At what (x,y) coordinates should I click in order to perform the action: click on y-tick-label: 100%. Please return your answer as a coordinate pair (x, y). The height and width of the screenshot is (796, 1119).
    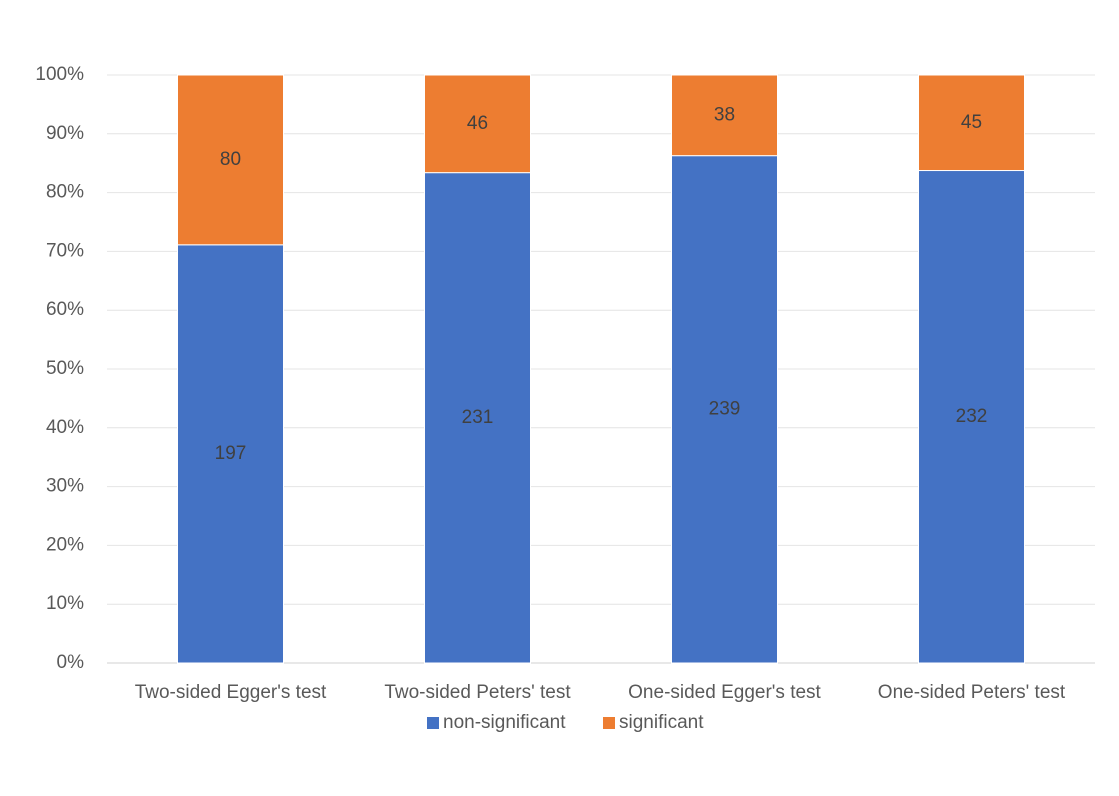
    Looking at the image, I should click on (59, 74).